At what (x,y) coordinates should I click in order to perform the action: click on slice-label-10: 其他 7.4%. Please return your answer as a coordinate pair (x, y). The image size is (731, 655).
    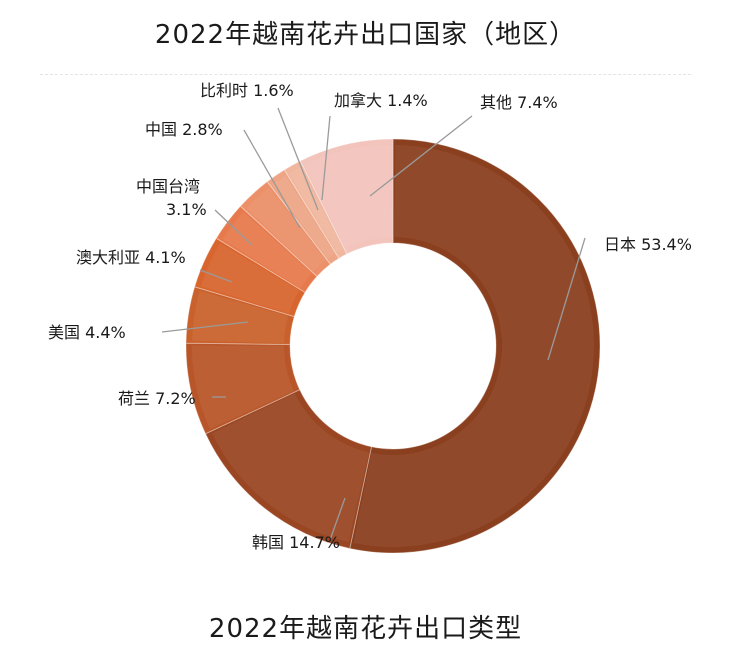
    Looking at the image, I should click on (519, 102).